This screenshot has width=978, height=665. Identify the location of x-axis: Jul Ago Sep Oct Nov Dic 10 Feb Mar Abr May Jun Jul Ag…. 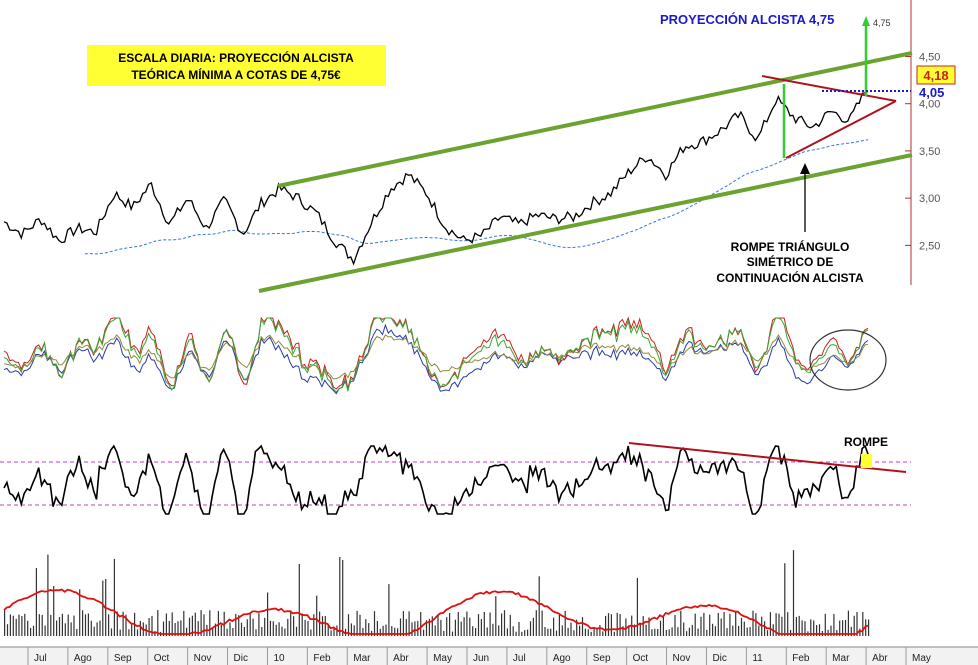
(489, 655).